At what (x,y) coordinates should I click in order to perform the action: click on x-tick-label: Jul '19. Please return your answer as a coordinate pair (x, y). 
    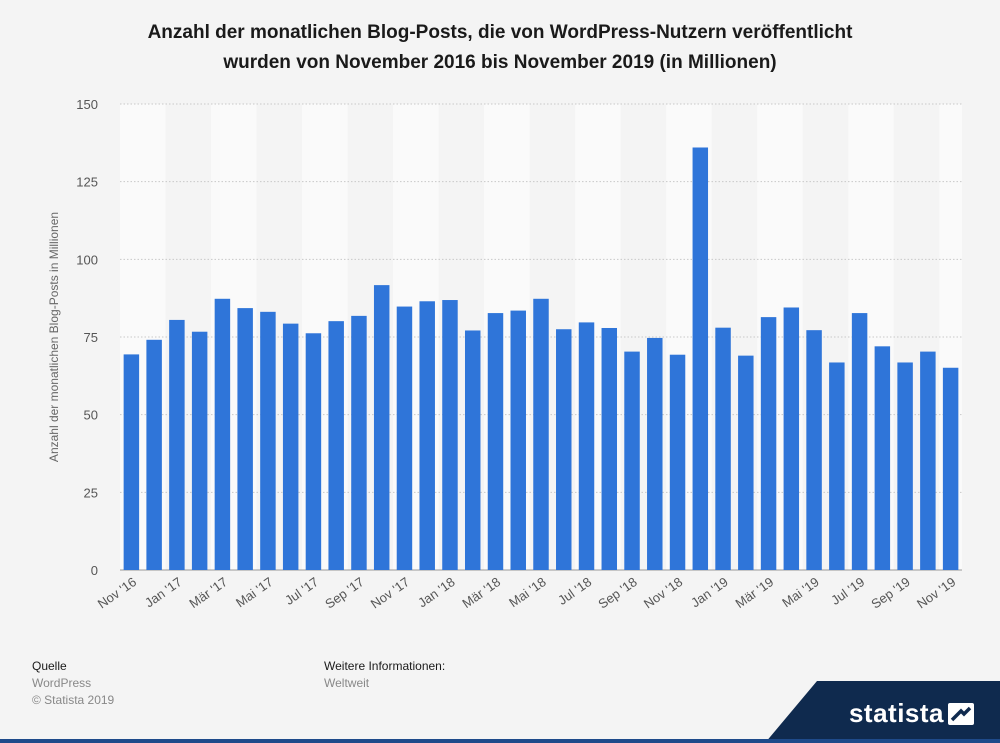
    Looking at the image, I should click on (847, 591).